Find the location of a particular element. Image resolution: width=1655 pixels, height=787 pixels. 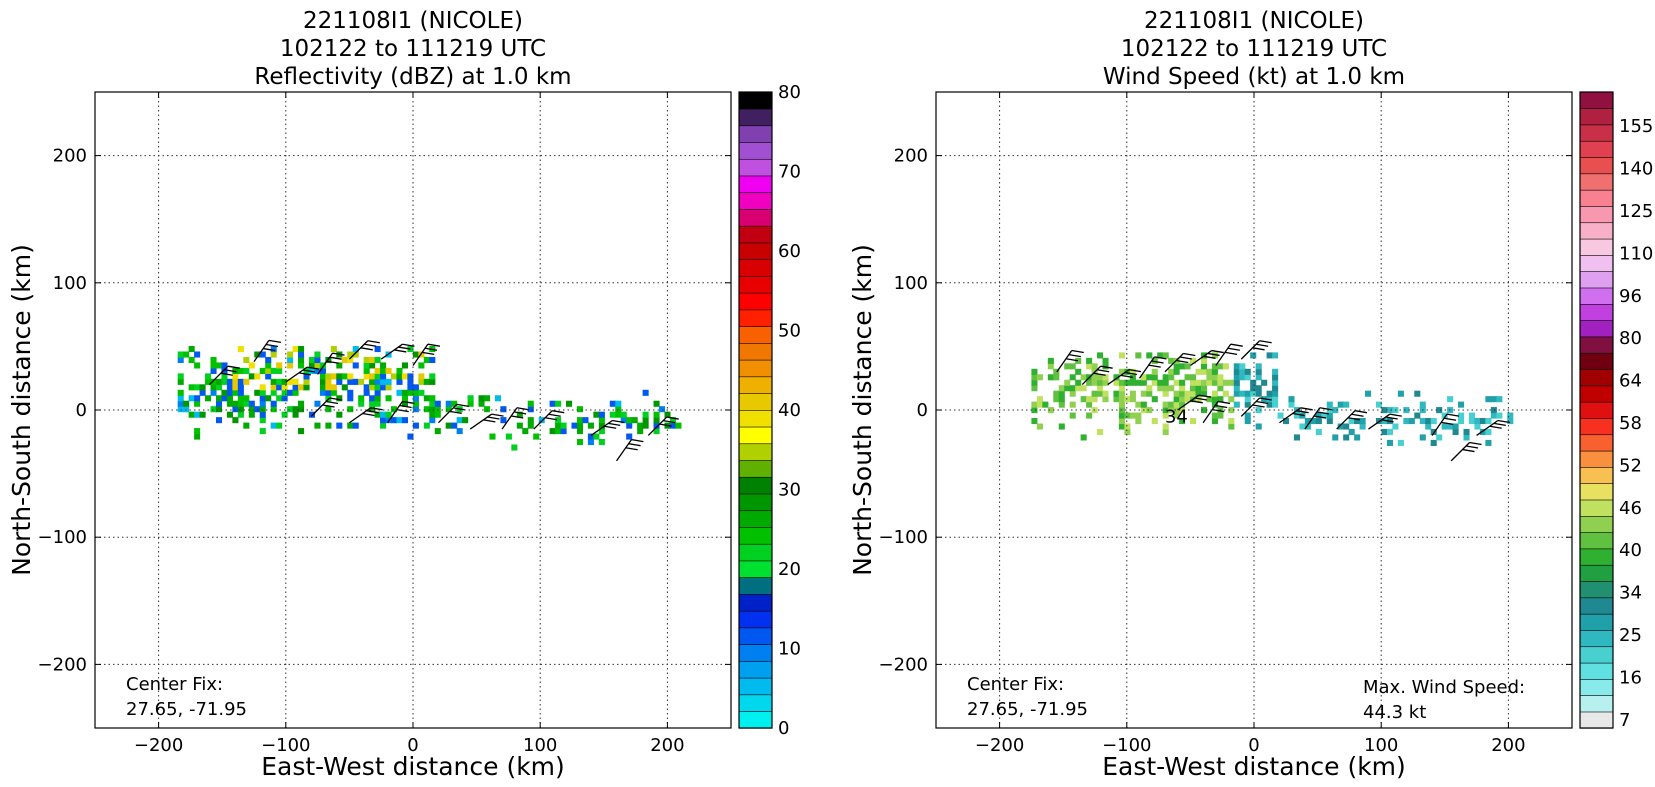

wind-barbs is located at coordinates (444, 400).